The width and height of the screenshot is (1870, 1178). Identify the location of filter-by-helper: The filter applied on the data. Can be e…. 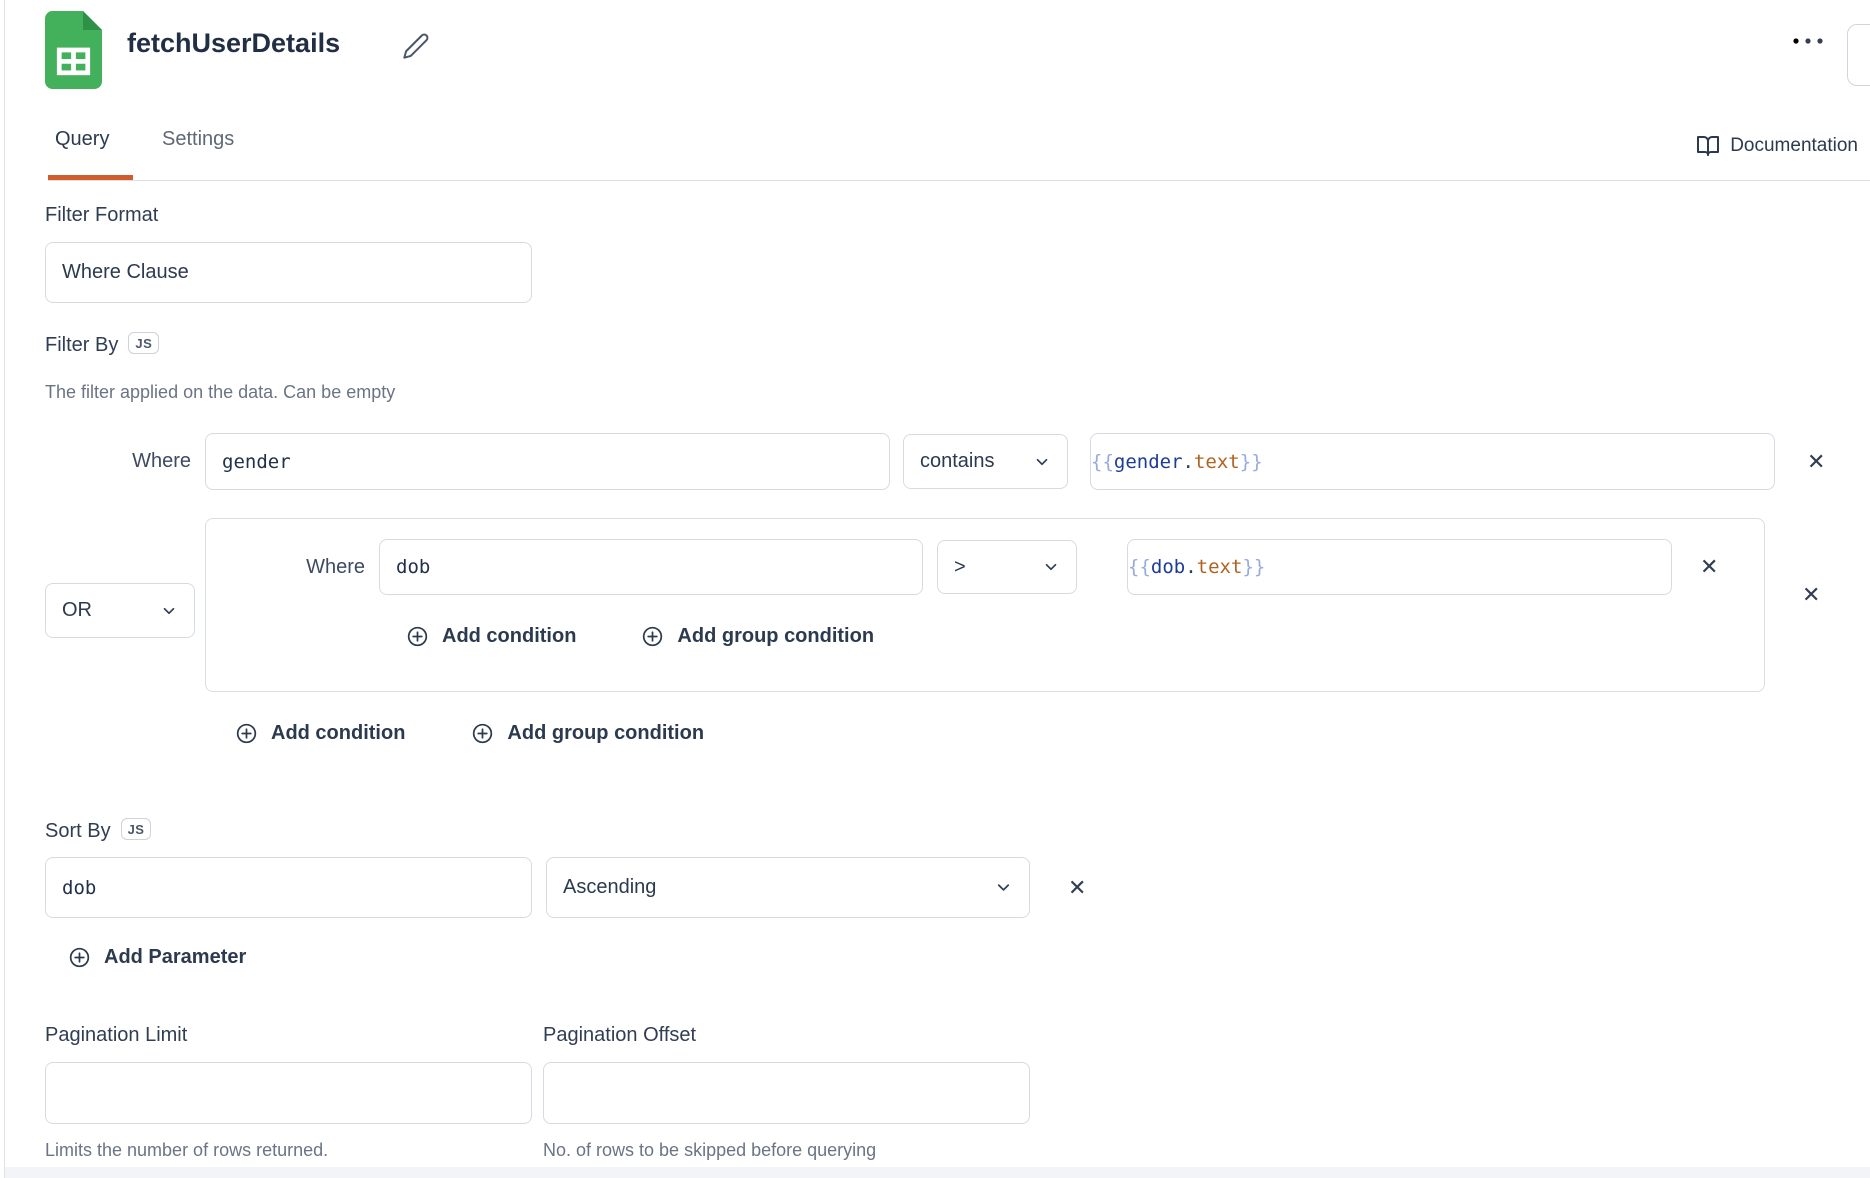
(220, 392).